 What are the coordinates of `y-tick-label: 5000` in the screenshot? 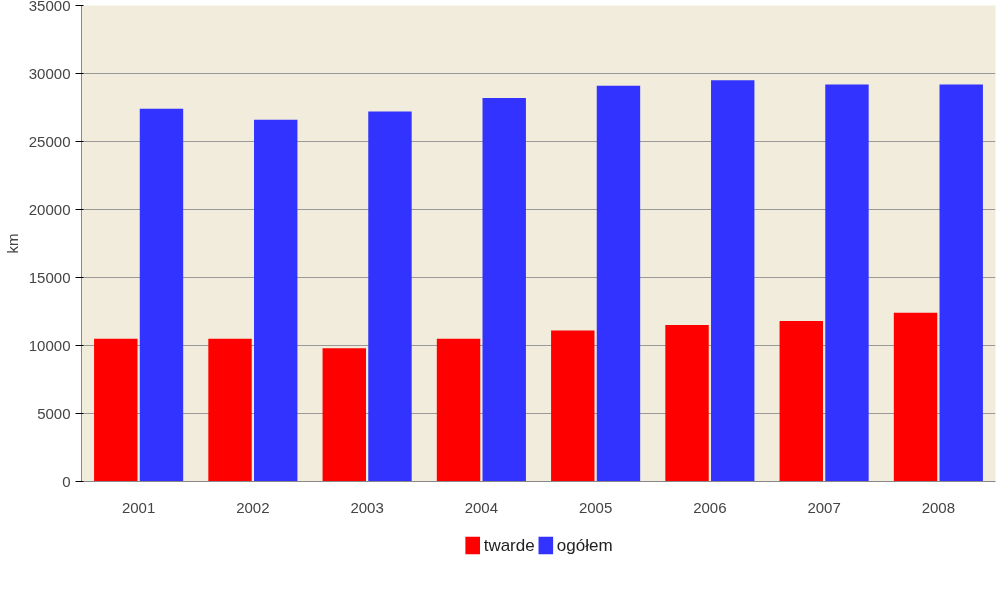 It's located at (54, 413).